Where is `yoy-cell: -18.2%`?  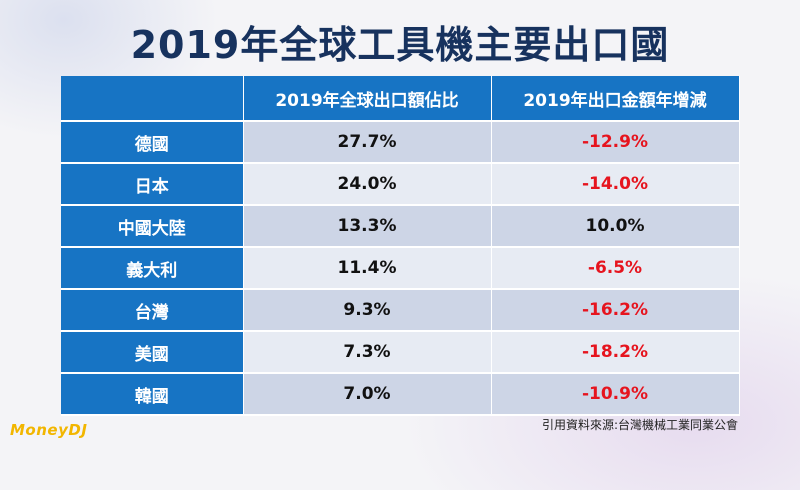 yoy-cell: -18.2% is located at coordinates (615, 352).